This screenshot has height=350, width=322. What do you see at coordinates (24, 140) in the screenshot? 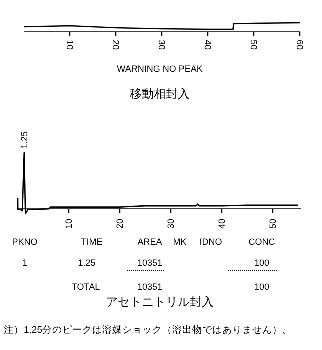
I see `annotation: 1.25` at bounding box center [24, 140].